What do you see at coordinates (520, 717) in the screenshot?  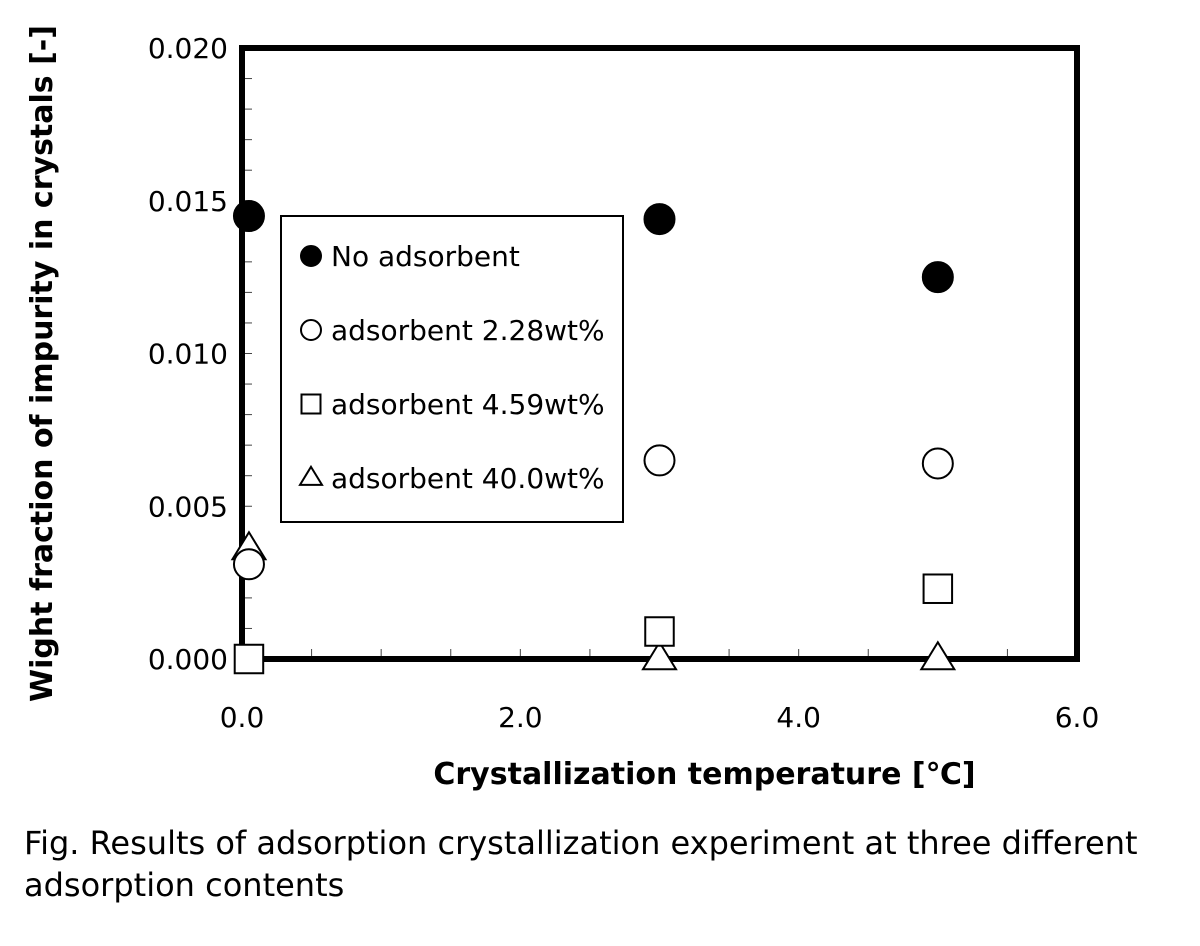 I see `x-tick-label: 2.0` at bounding box center [520, 717].